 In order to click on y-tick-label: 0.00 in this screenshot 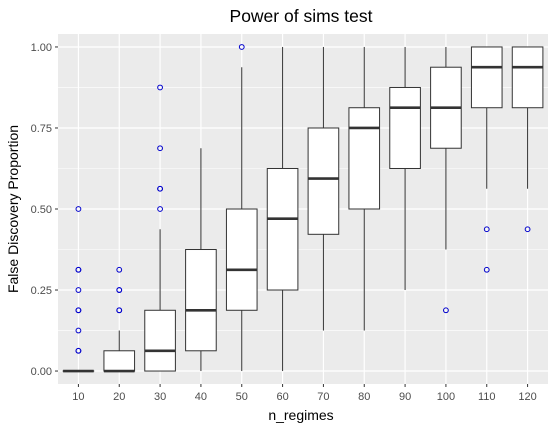, I will do `click(41, 372)`.